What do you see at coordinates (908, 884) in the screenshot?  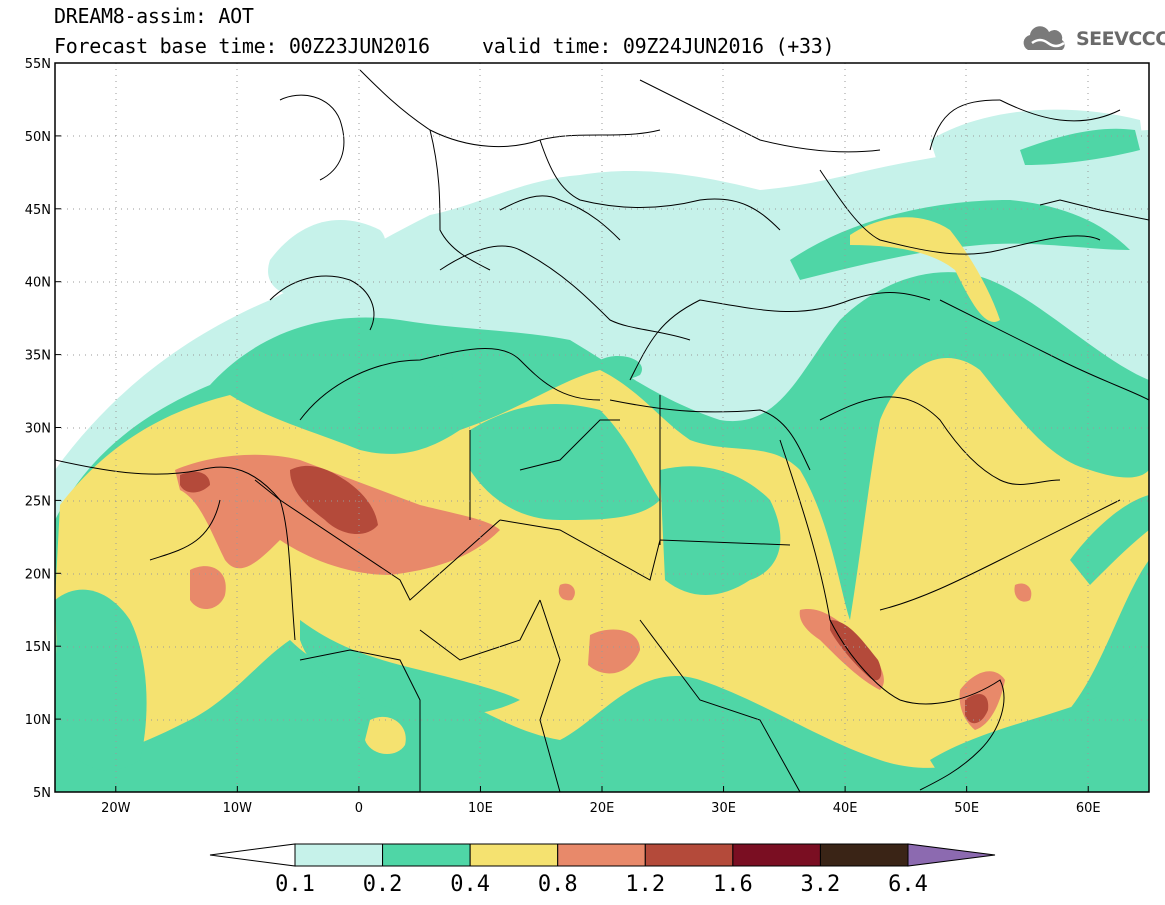 I see `colorbar-label: 6.4` at bounding box center [908, 884].